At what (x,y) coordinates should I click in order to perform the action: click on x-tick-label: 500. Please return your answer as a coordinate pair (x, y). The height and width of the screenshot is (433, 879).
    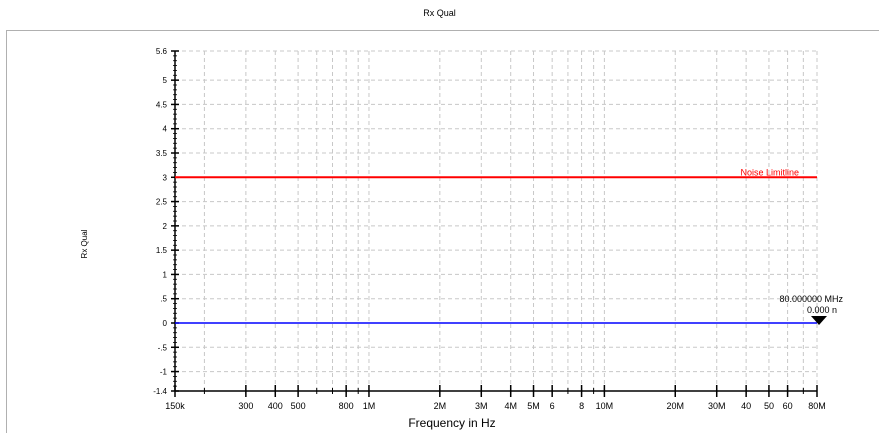
    Looking at the image, I should click on (298, 406).